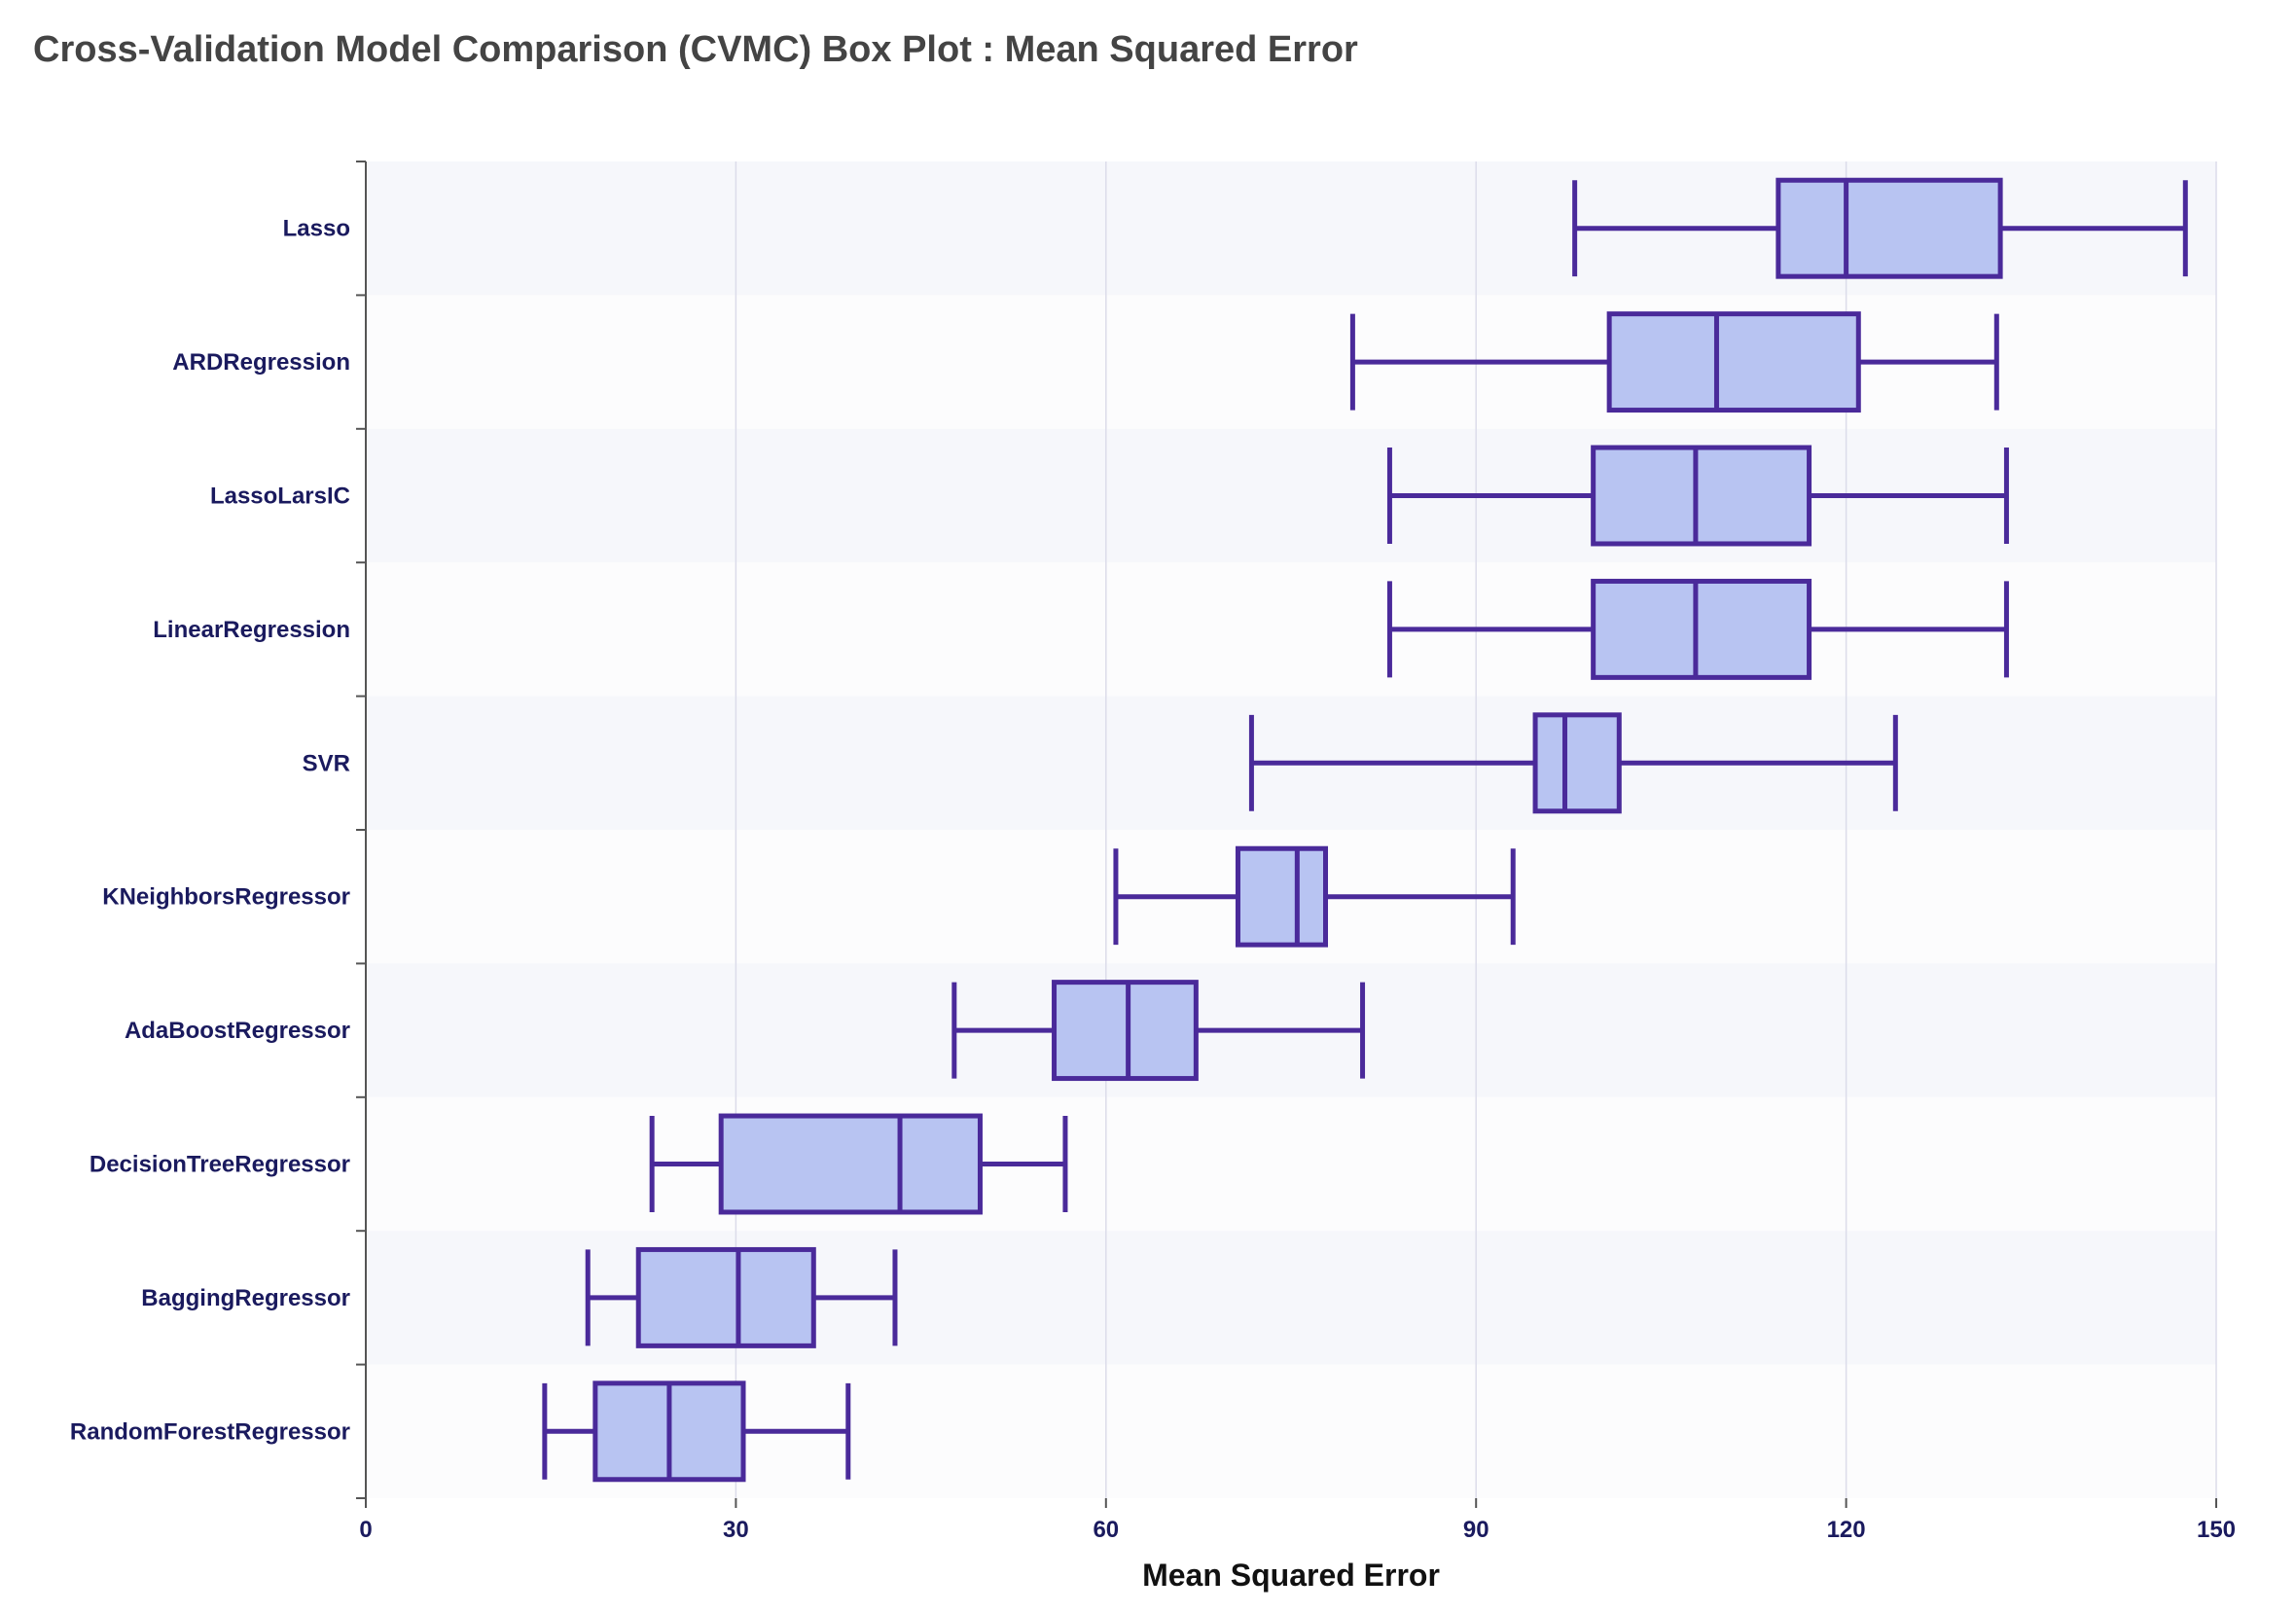  Describe the element at coordinates (226, 897) in the screenshot. I see `y-tick-label: KNeighborsRegressor` at that location.